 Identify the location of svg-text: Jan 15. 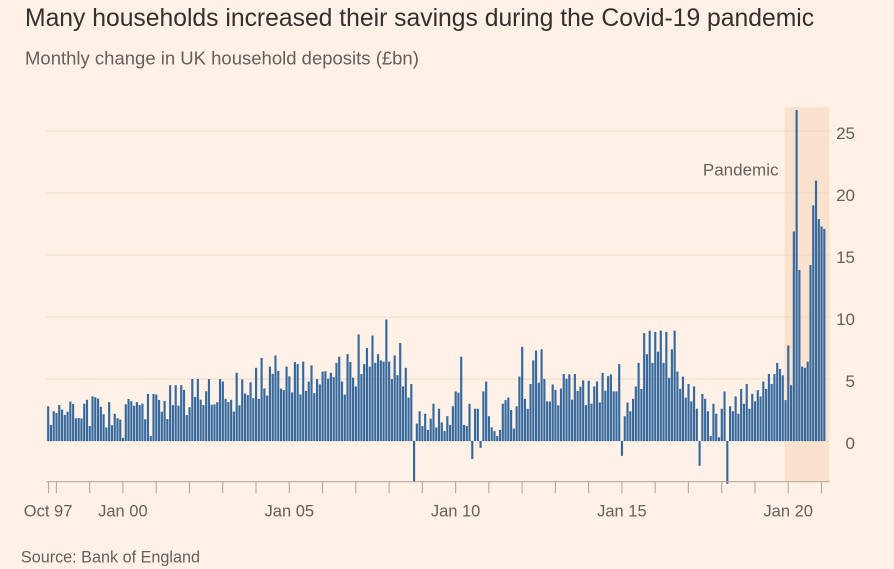
(622, 512).